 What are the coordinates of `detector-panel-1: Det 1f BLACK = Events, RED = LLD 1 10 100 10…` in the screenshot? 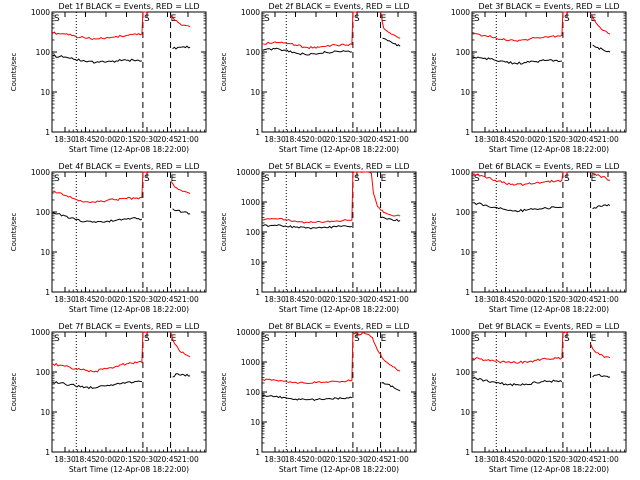 It's located at (108, 78).